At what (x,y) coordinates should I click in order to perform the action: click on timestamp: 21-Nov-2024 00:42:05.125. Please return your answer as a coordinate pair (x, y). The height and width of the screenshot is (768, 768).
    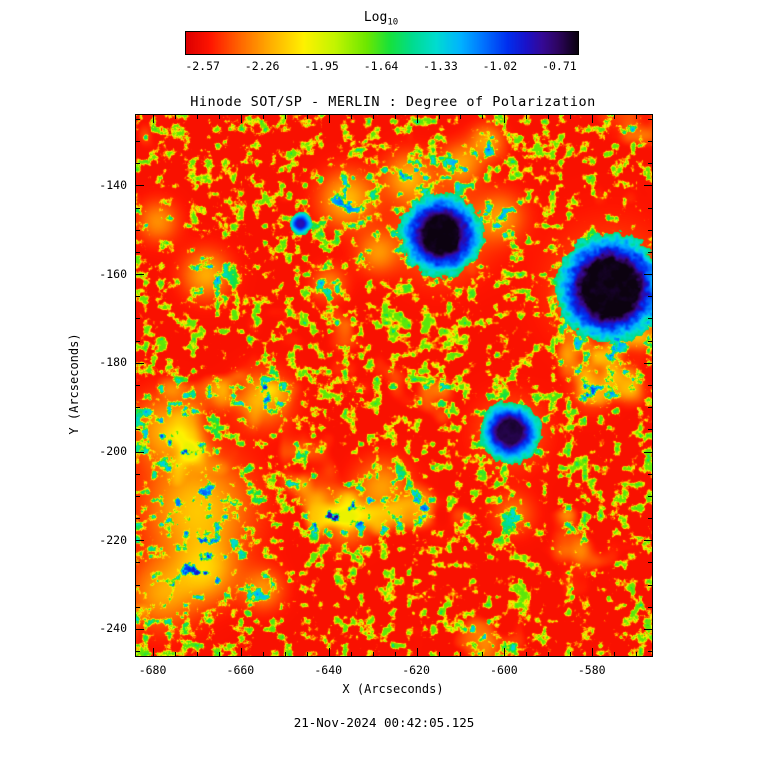
    Looking at the image, I should click on (384, 722).